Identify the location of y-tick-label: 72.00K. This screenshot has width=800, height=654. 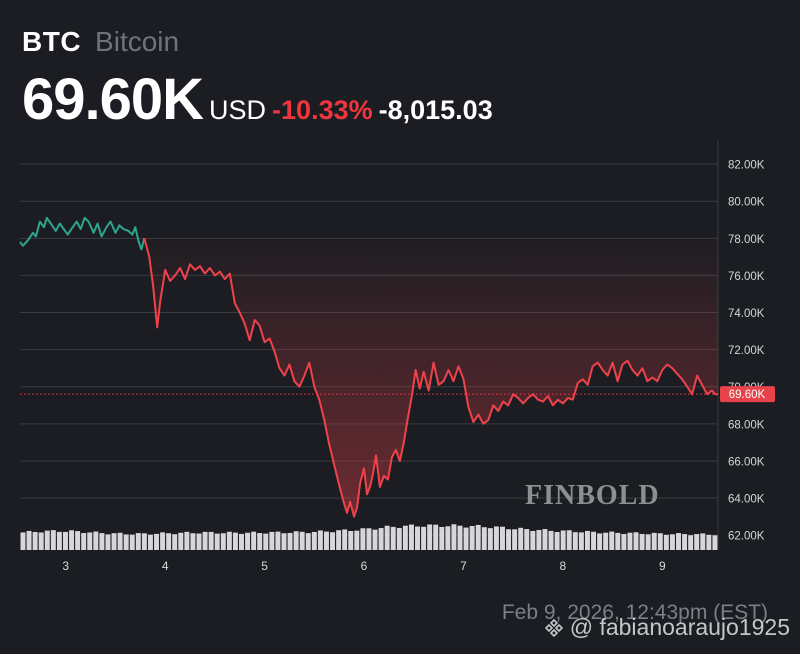
(746, 351).